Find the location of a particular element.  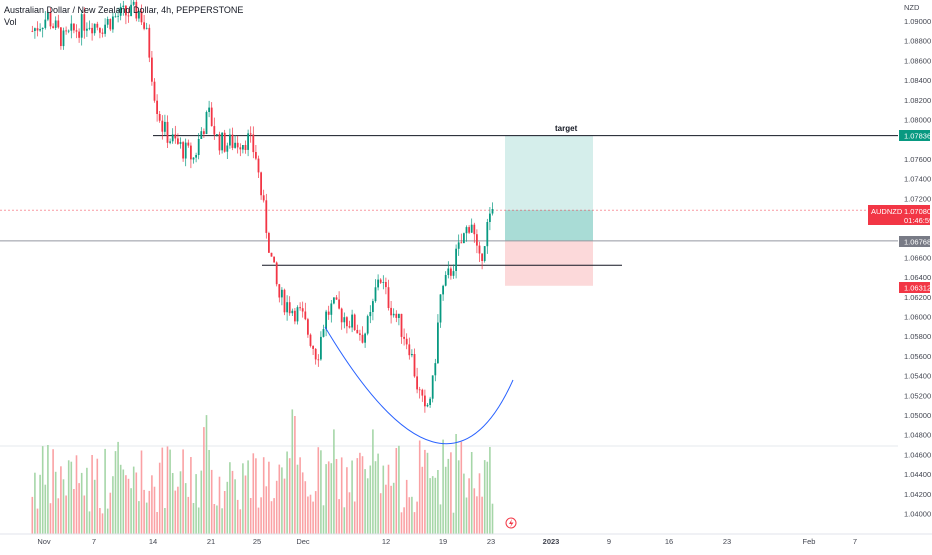

price-tick-label: 1.06400 is located at coordinates (917, 277).